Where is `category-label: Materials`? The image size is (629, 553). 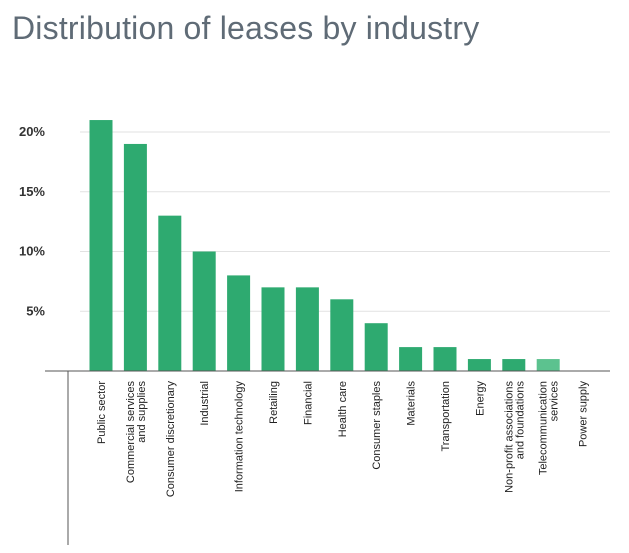
category-label: Materials is located at coordinates (412, 403).